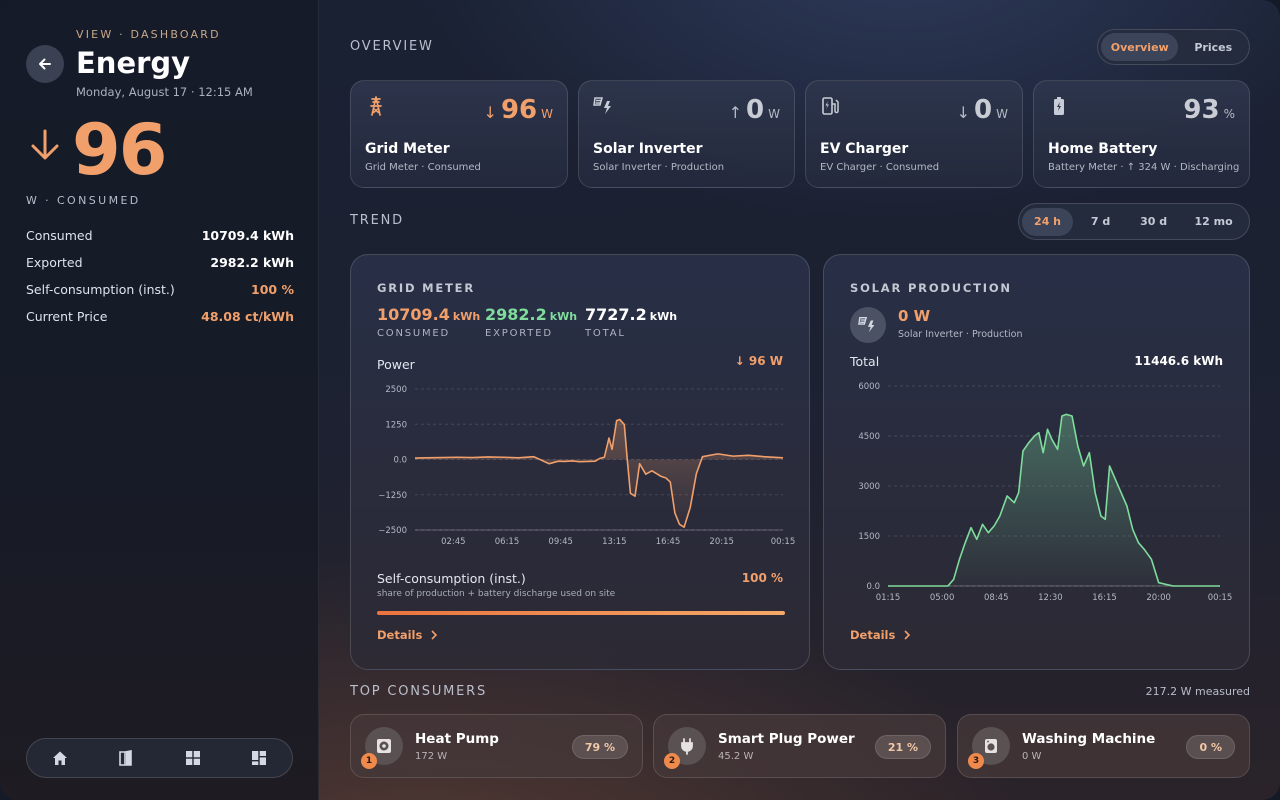 The height and width of the screenshot is (800, 1280). What do you see at coordinates (400, 635) in the screenshot?
I see `details-label: Details` at bounding box center [400, 635].